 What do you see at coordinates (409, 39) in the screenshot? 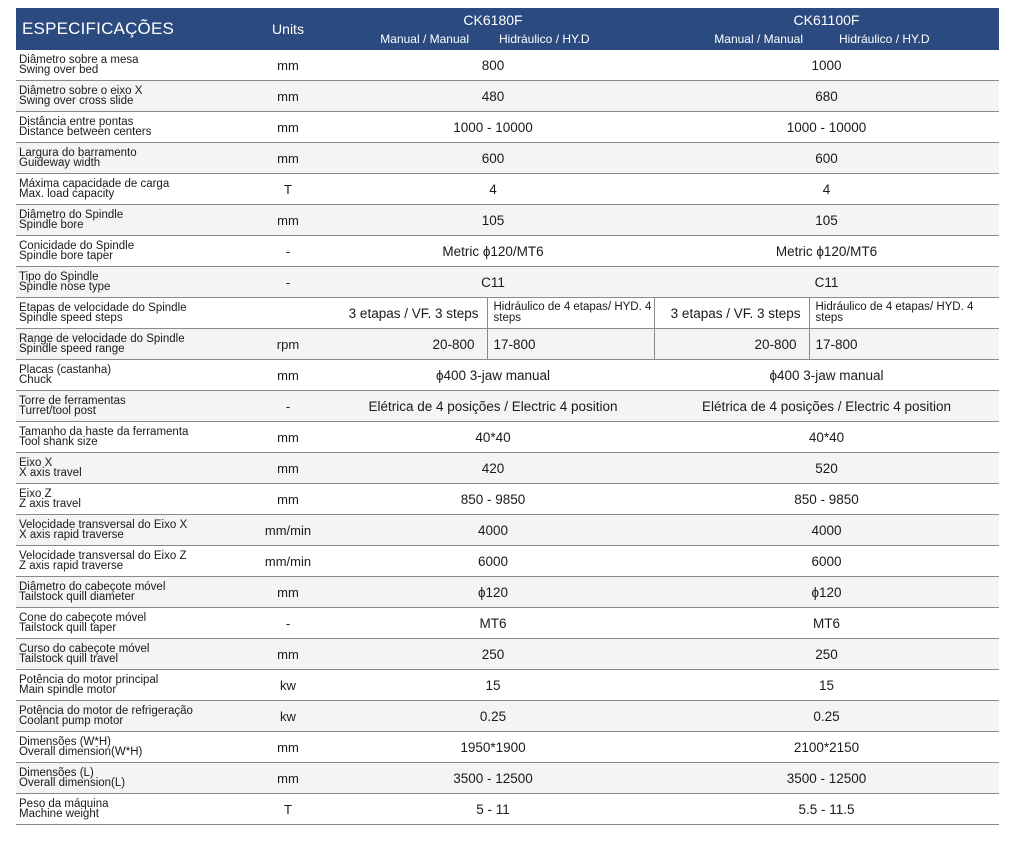
I see `header-a-manual: Manual / Manual` at bounding box center [409, 39].